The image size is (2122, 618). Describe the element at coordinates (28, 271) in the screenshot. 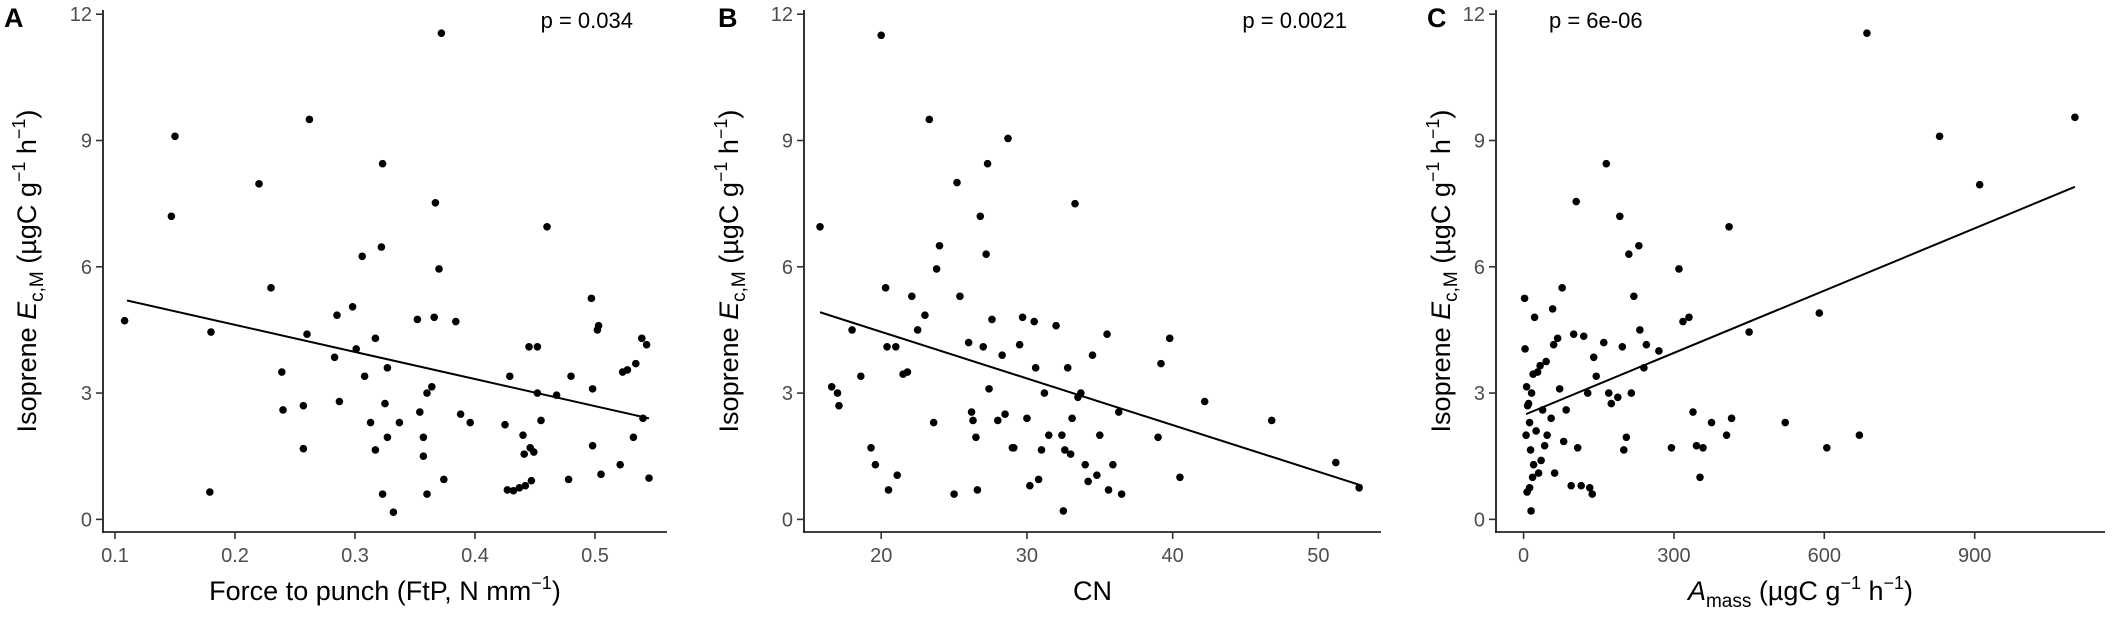

I see `y-axis-title: Isoprene Ec,M (µgC g−1 h−1)` at that location.